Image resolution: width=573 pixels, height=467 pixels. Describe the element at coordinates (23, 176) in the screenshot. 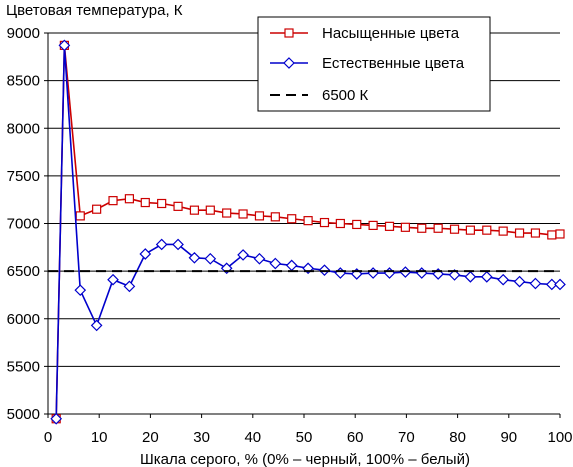

I see `y-tick-label: 7500` at that location.